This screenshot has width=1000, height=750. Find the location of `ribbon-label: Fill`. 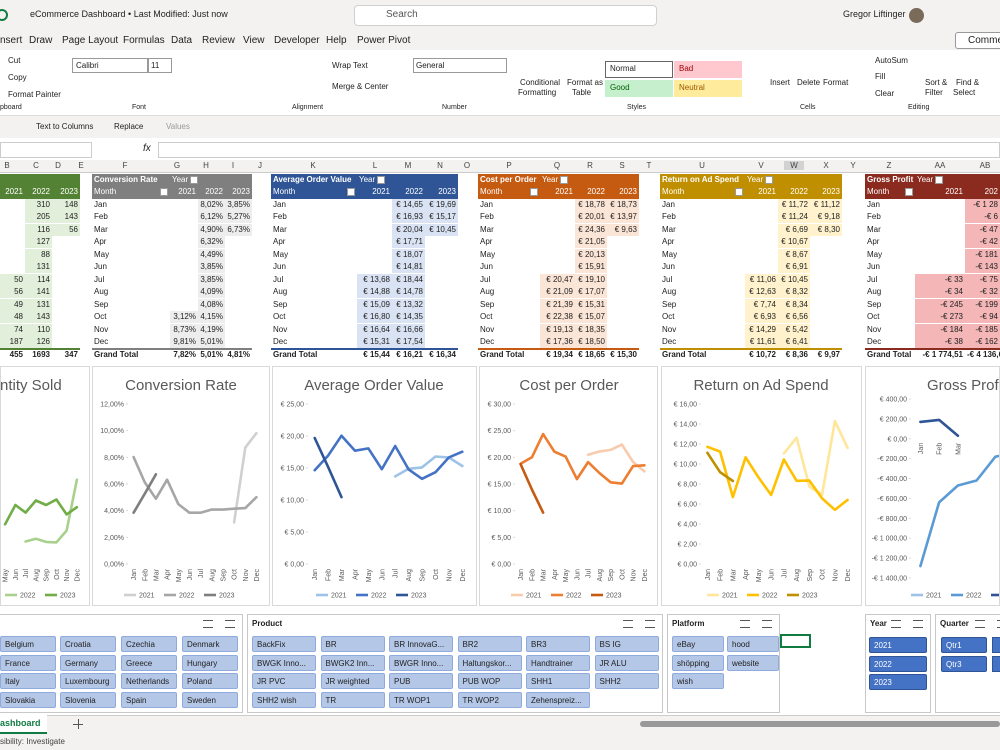

ribbon-label: Fill is located at coordinates (880, 76).